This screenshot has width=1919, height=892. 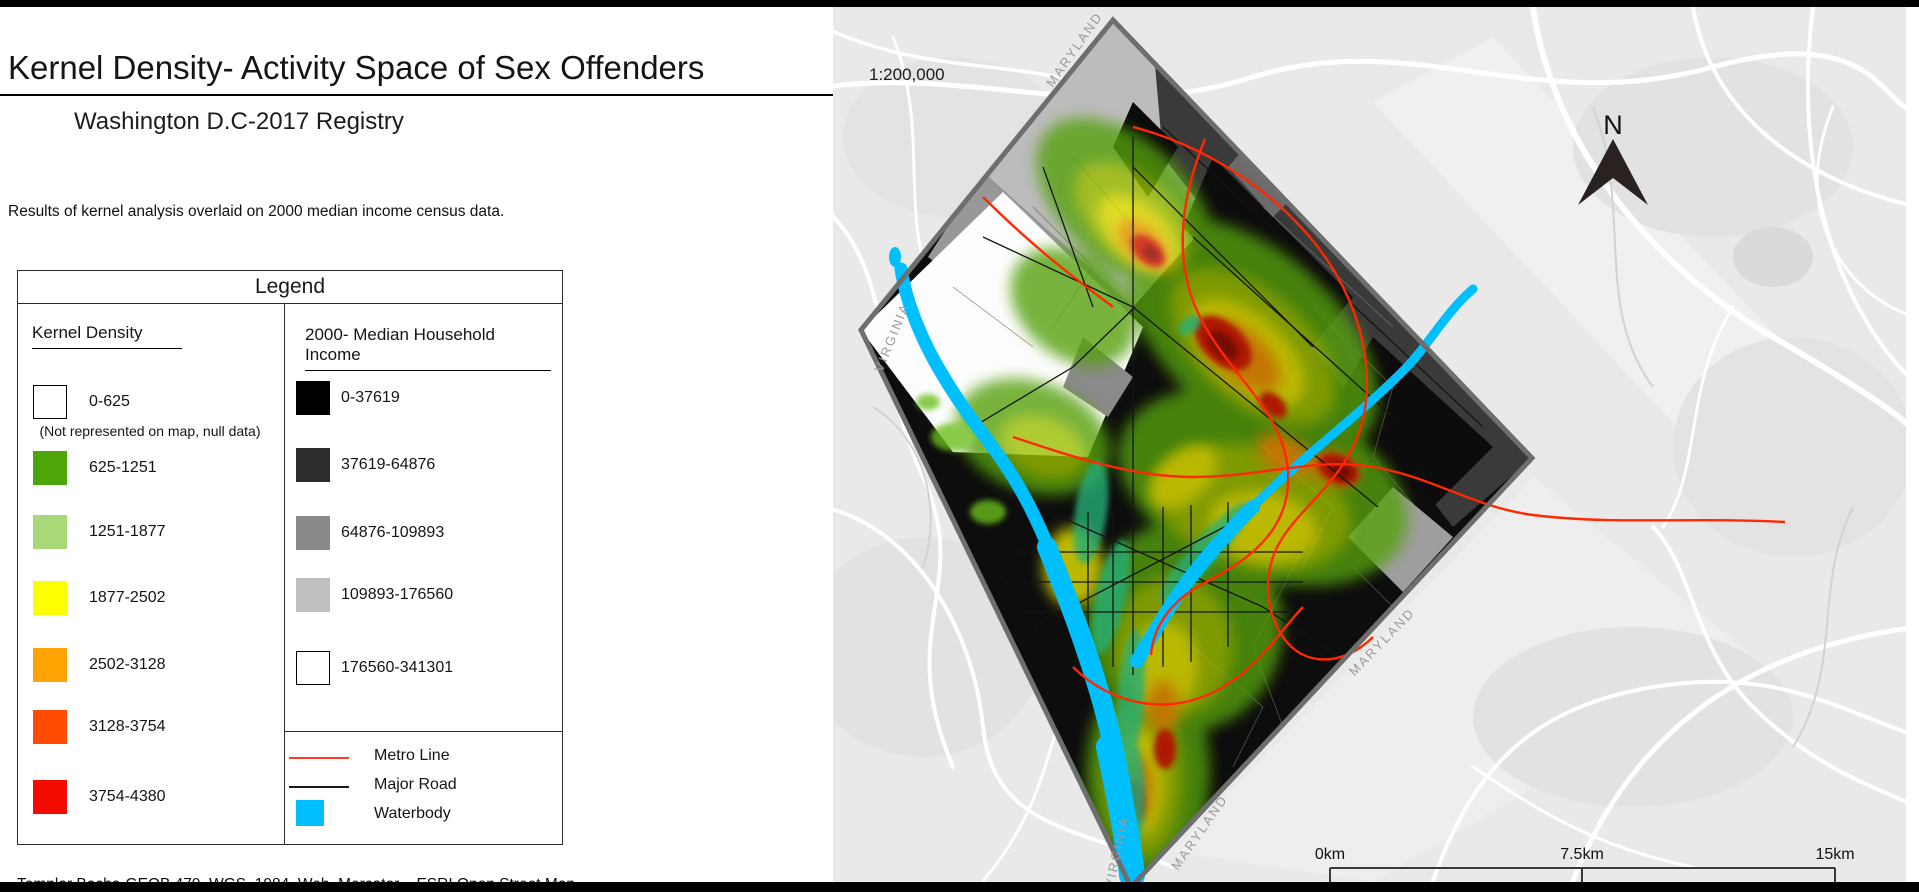 What do you see at coordinates (290, 287) in the screenshot?
I see `legend-title: Legend` at bounding box center [290, 287].